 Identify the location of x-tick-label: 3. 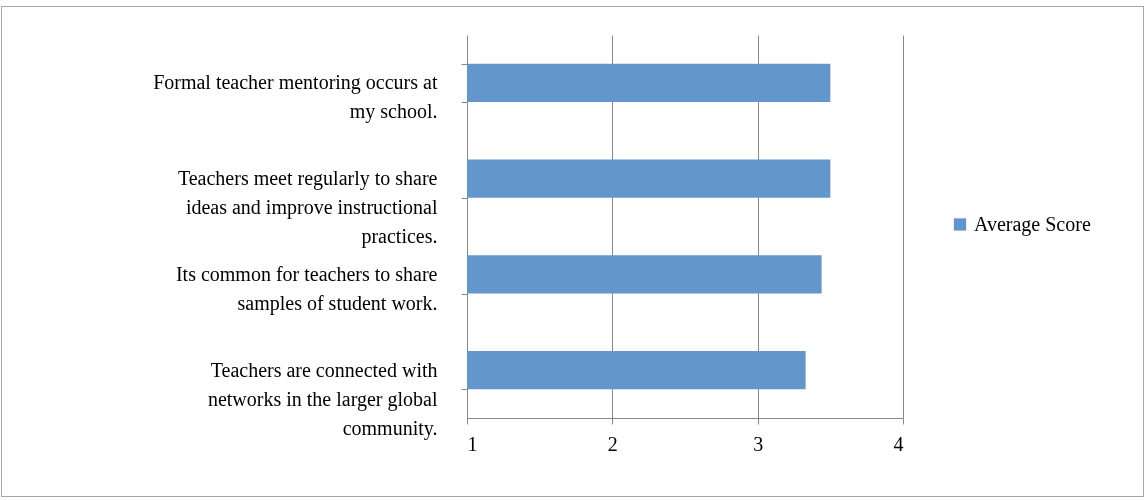
(758, 443).